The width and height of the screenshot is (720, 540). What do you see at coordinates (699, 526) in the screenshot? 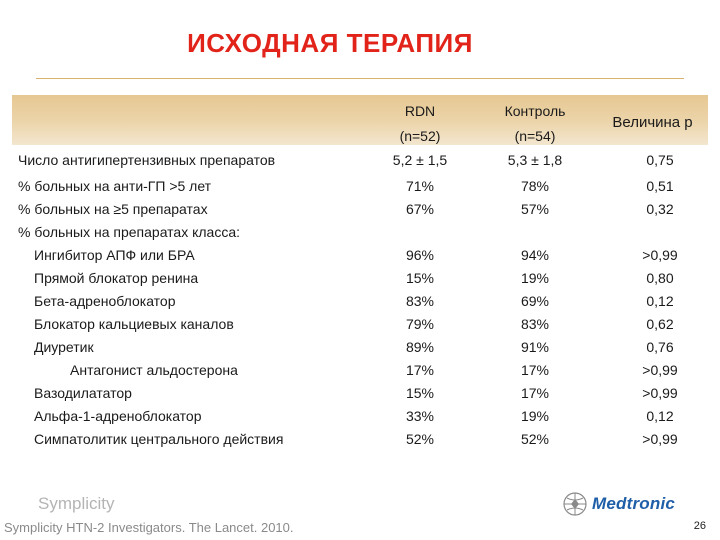
I see `page-number: 26` at bounding box center [699, 526].